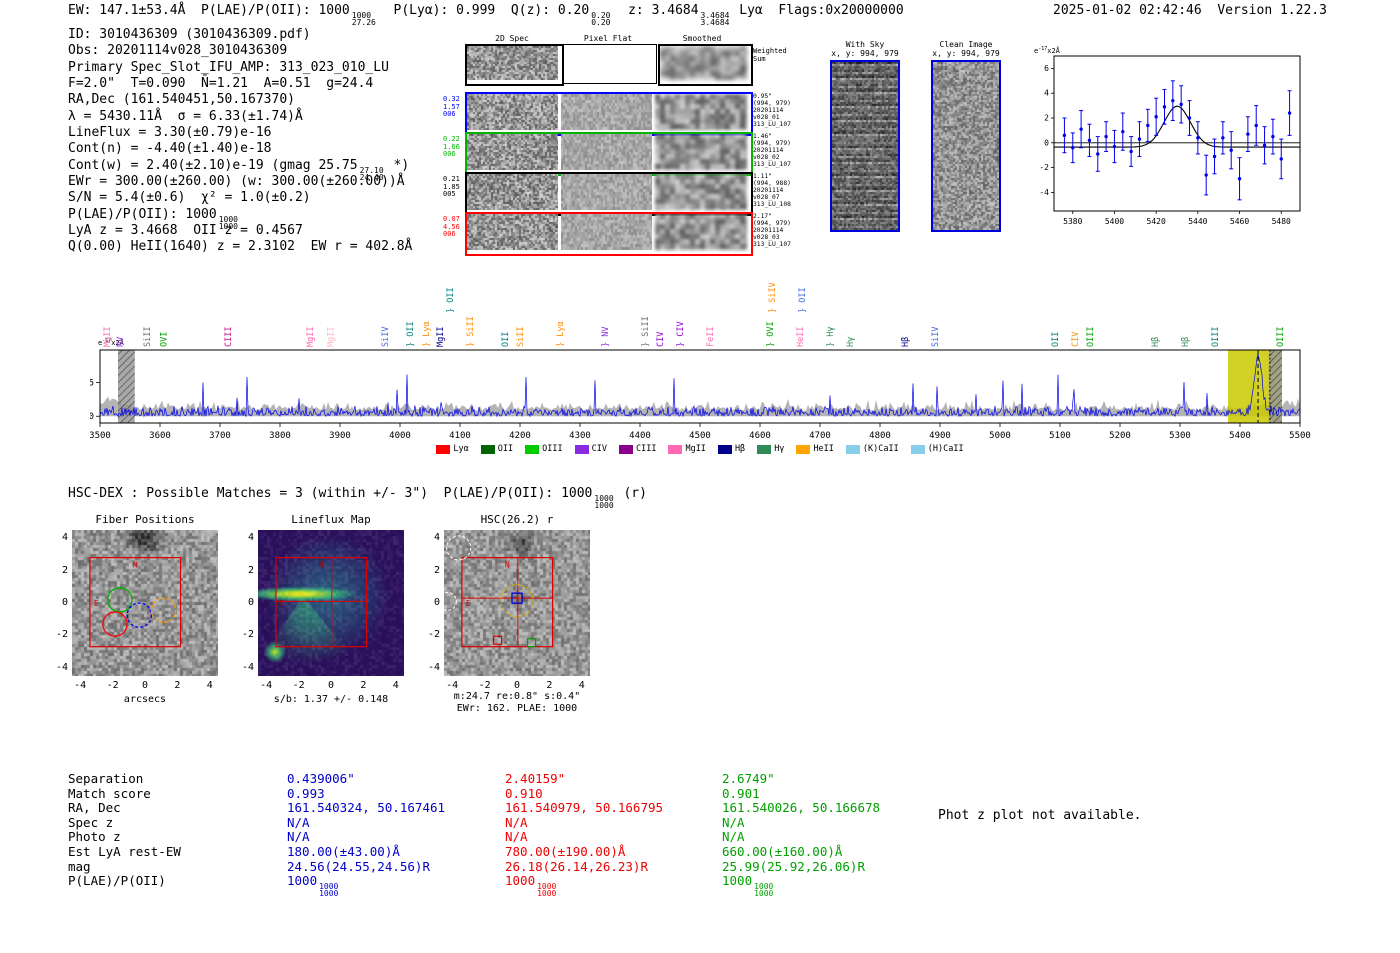  Describe the element at coordinates (121, 342) in the screenshot. I see `svg-text: NV` at that location.